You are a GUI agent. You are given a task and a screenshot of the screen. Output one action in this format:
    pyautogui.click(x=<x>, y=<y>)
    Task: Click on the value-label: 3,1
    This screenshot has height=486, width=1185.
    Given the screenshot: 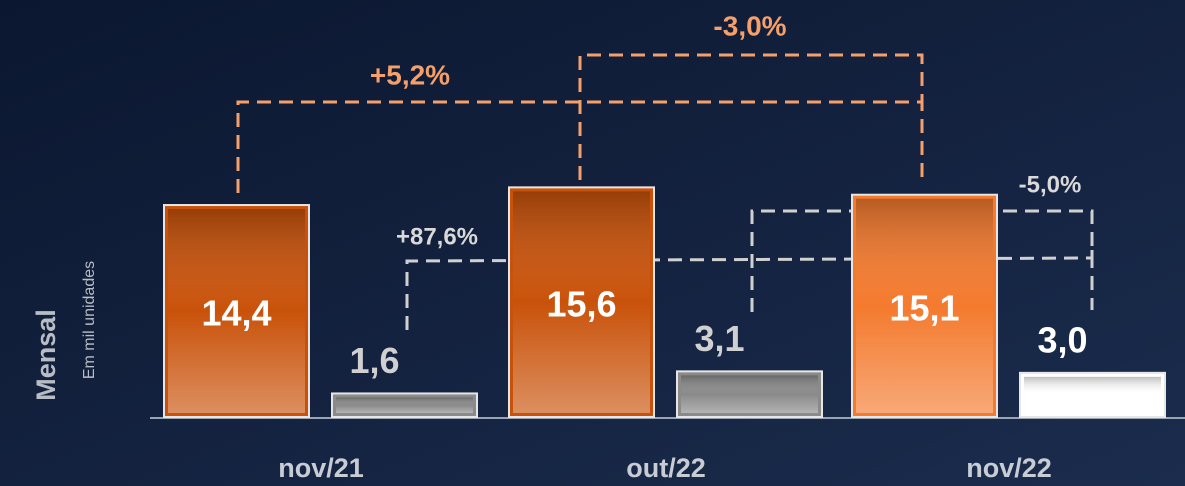 What is the action you would take?
    pyautogui.click(x=719, y=338)
    